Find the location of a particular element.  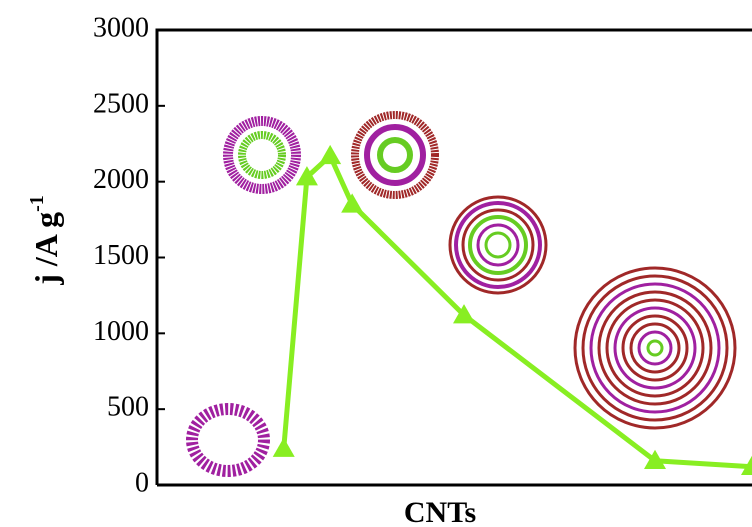

y-axis-label-main: j /A g is located at coordinates (46, 249).